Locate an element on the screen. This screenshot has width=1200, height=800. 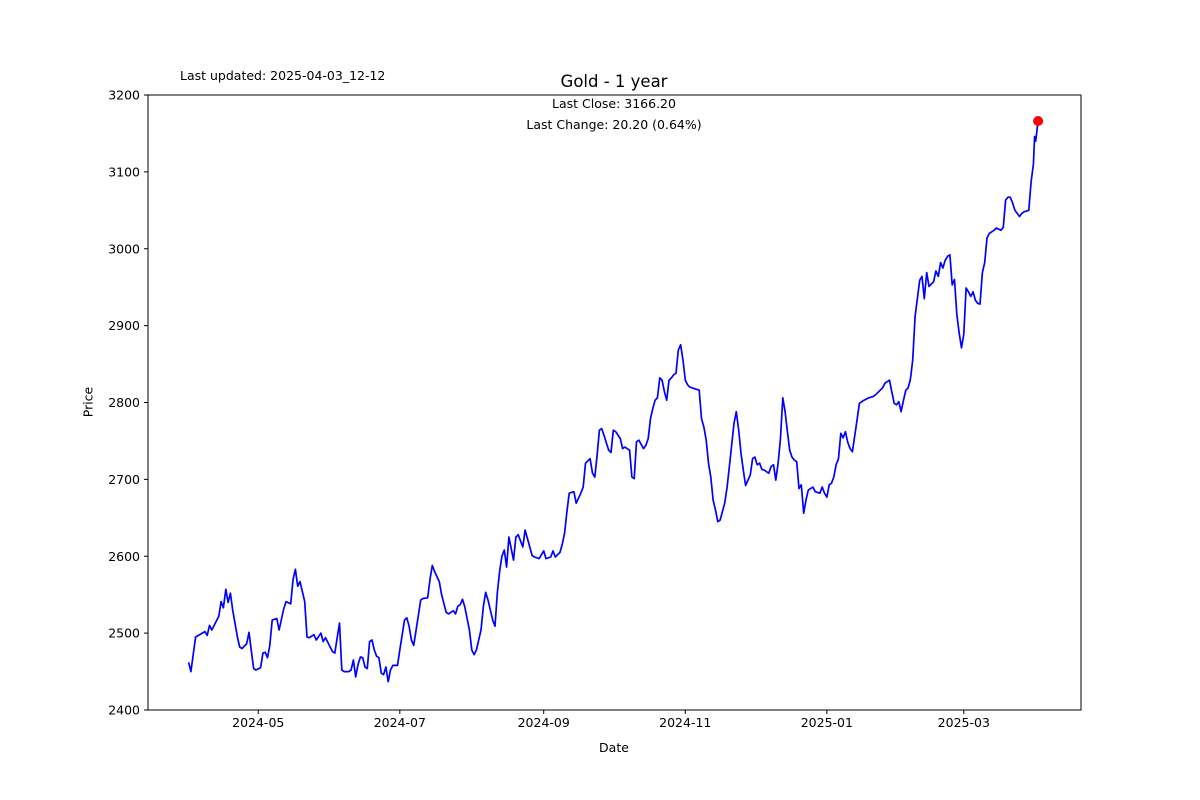
x-tick-label: 2024-05 is located at coordinates (258, 722).